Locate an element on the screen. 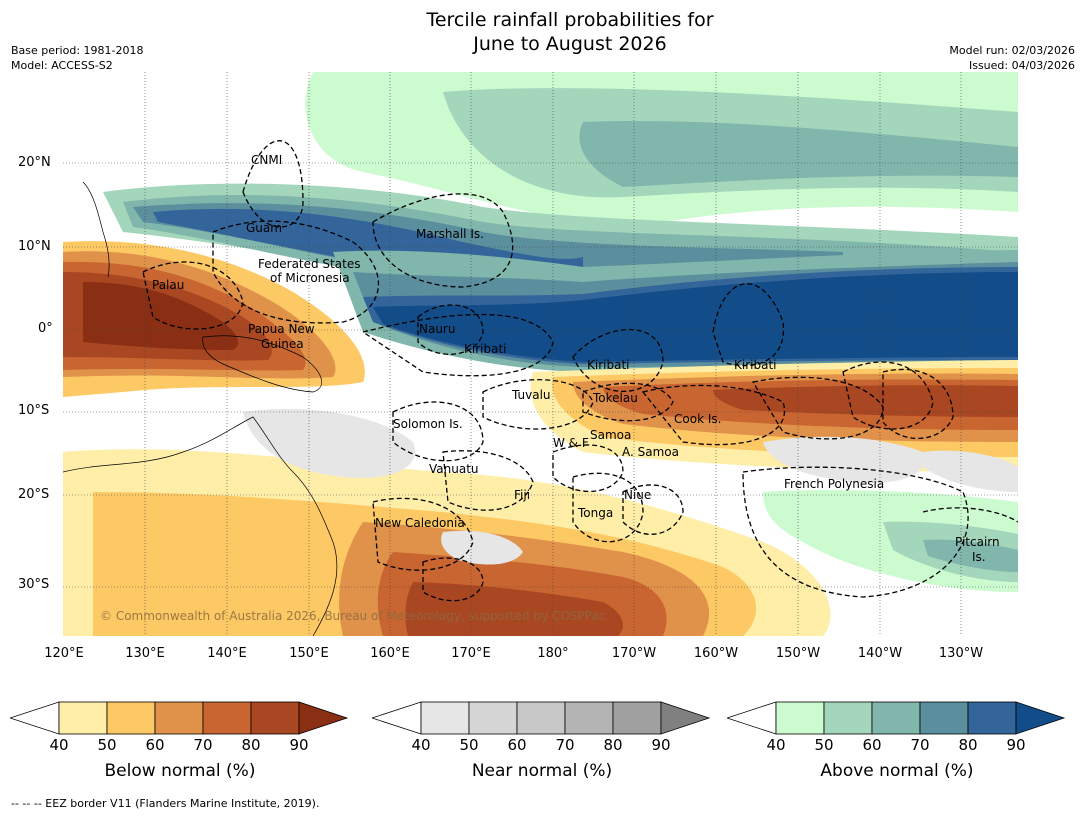  lat-label: 30°S is located at coordinates (34, 584).